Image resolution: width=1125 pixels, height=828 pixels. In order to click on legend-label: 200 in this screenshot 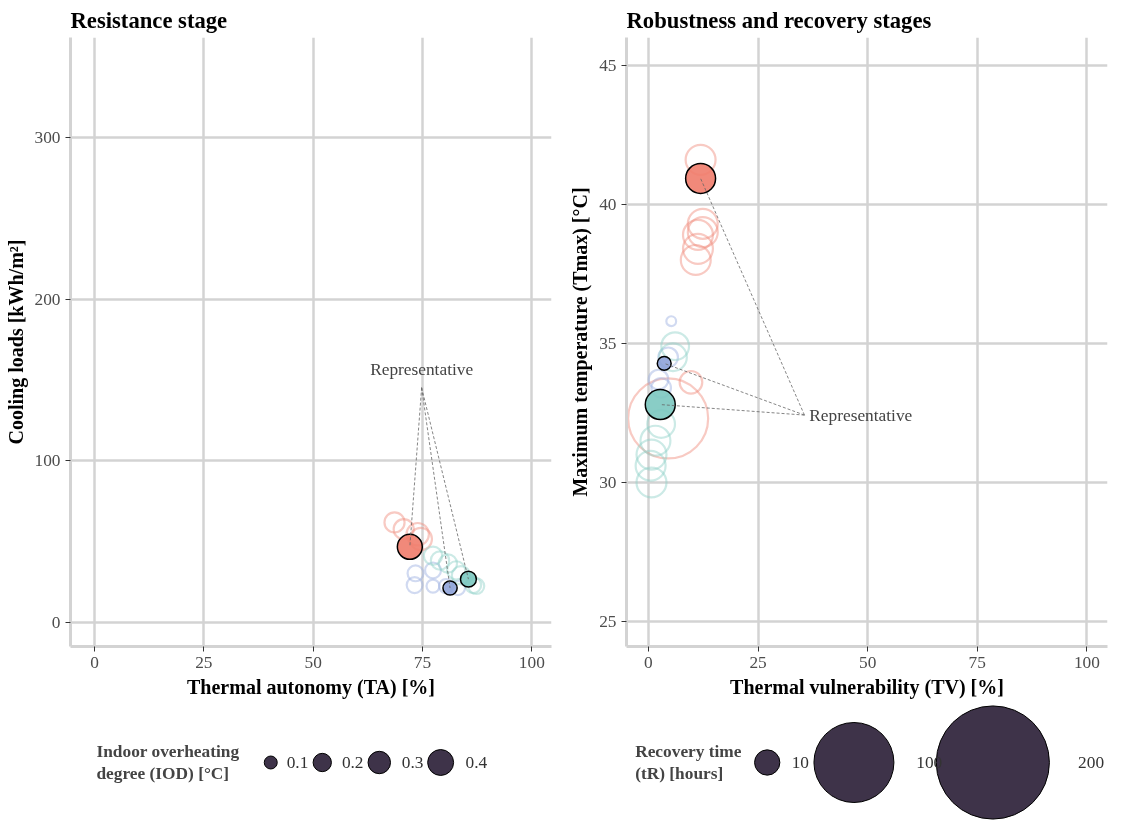, I will do `click(1091, 762)`.